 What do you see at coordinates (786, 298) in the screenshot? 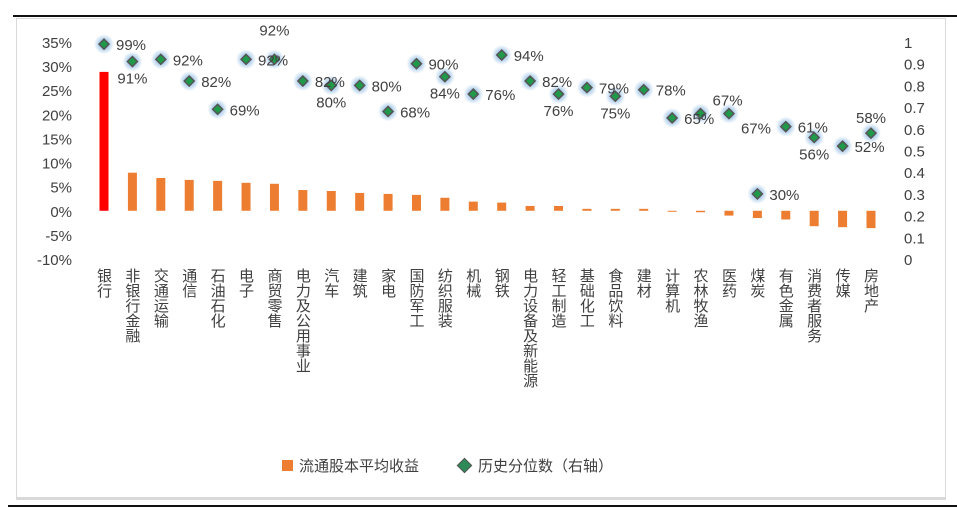
I see `category-label: 有色金属` at bounding box center [786, 298].